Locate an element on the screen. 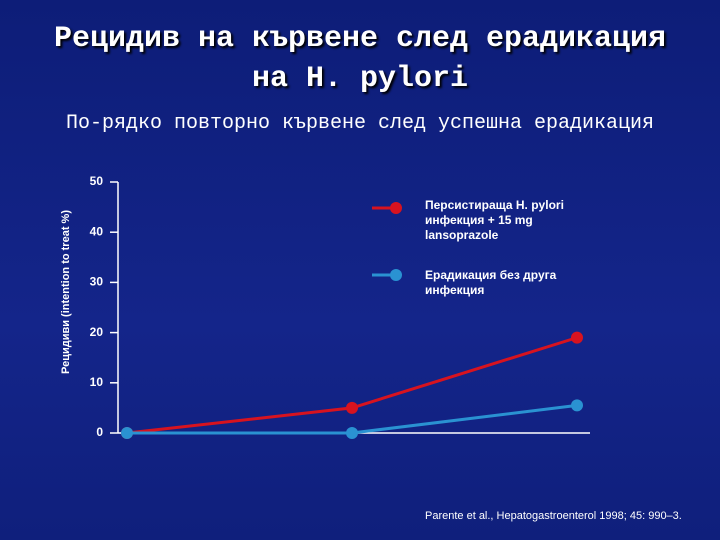  series-line is located at coordinates (352, 385).